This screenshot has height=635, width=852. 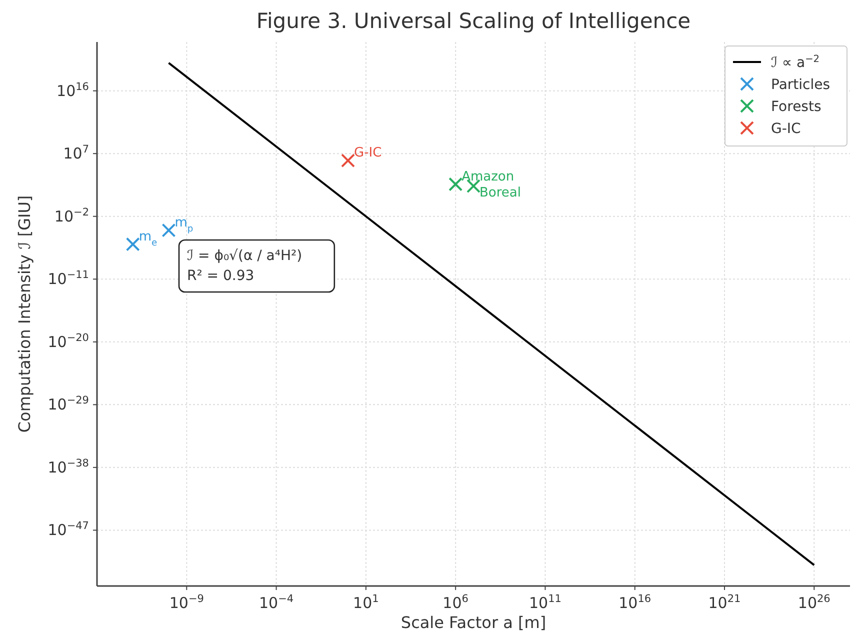 What do you see at coordinates (796, 107) in the screenshot?
I see `legend-label: Forests` at bounding box center [796, 107].